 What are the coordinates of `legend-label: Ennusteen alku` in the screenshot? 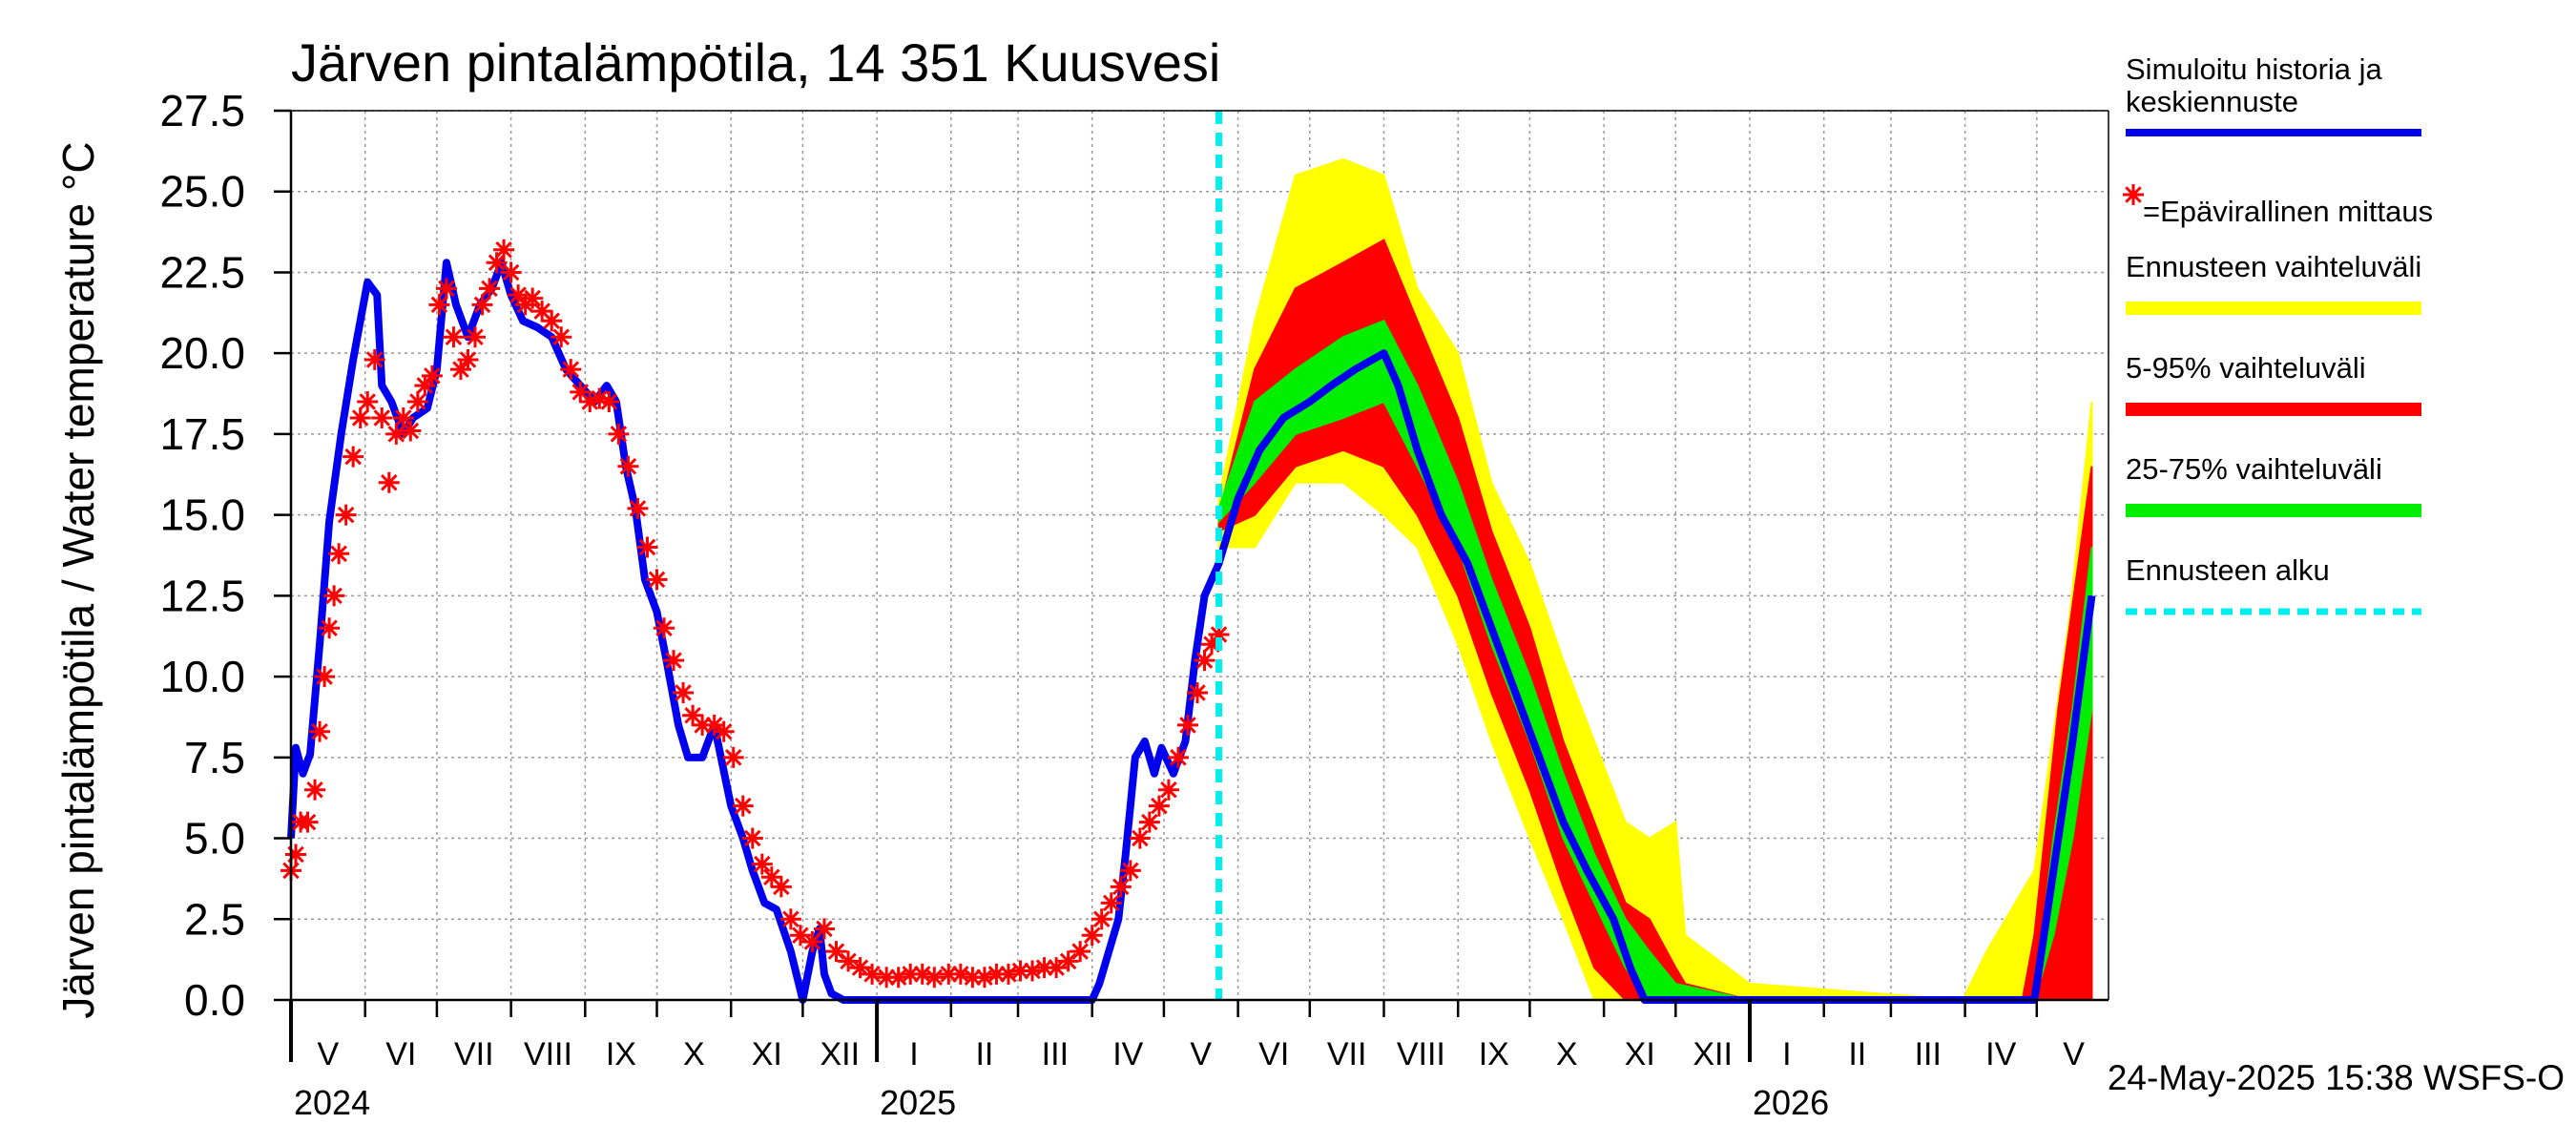 It's located at (2228, 570).